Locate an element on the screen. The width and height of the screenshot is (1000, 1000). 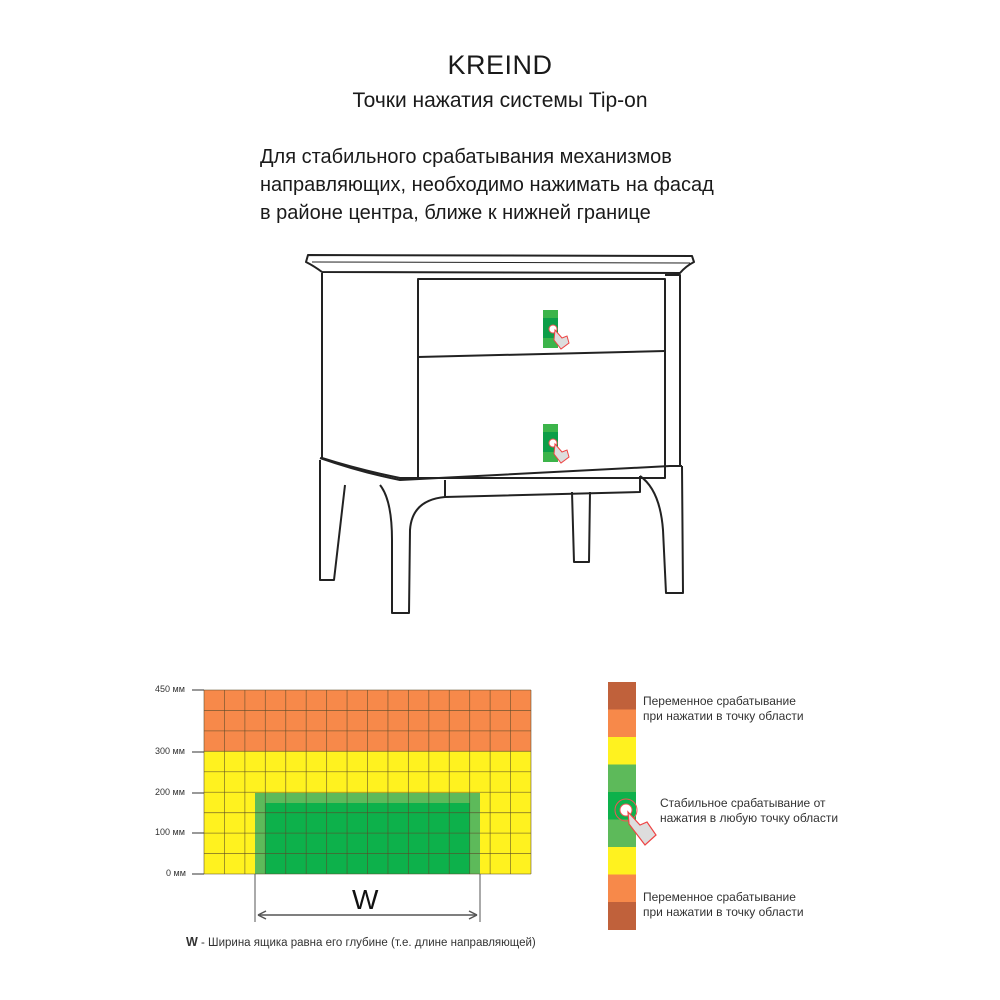
instruction-line: Для стабильного срабатывания механизмов is located at coordinates (466, 157).